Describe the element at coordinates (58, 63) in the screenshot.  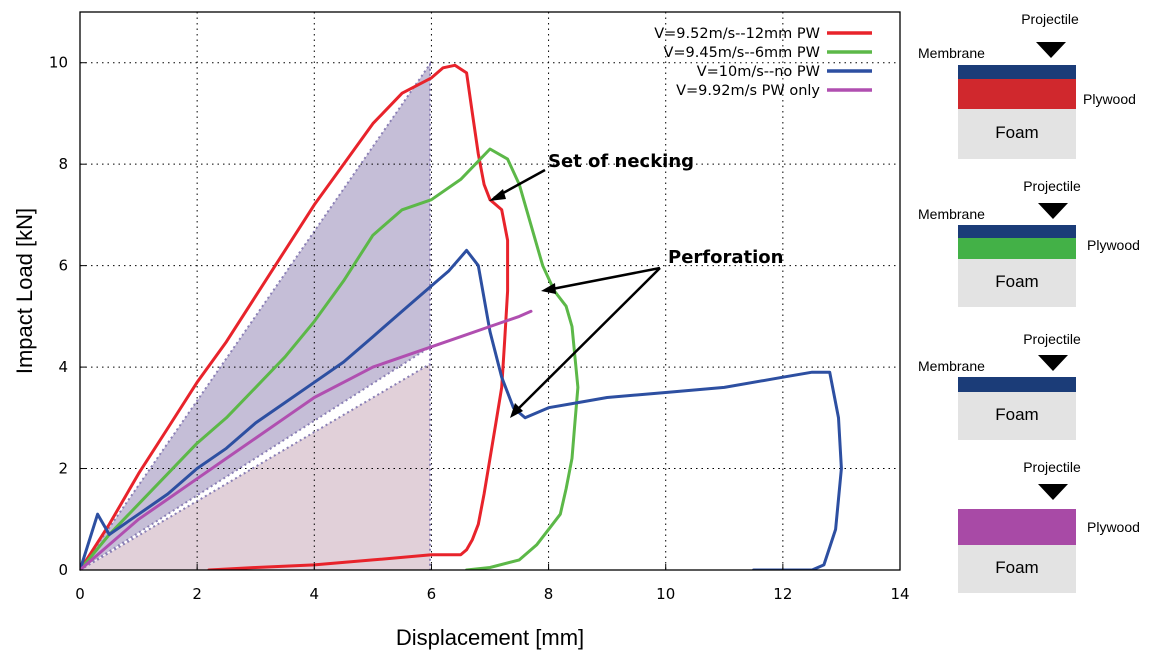
I see `y-tick-label: 10` at that location.